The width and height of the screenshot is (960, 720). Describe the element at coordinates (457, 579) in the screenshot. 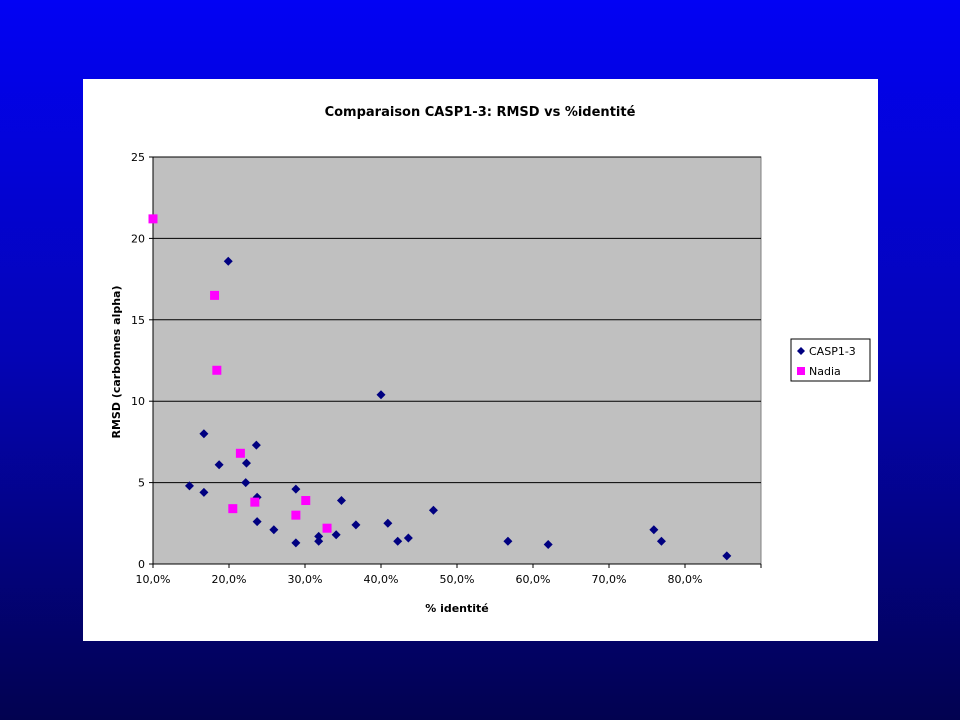

I see `x-tick-label: 50,0%` at that location.